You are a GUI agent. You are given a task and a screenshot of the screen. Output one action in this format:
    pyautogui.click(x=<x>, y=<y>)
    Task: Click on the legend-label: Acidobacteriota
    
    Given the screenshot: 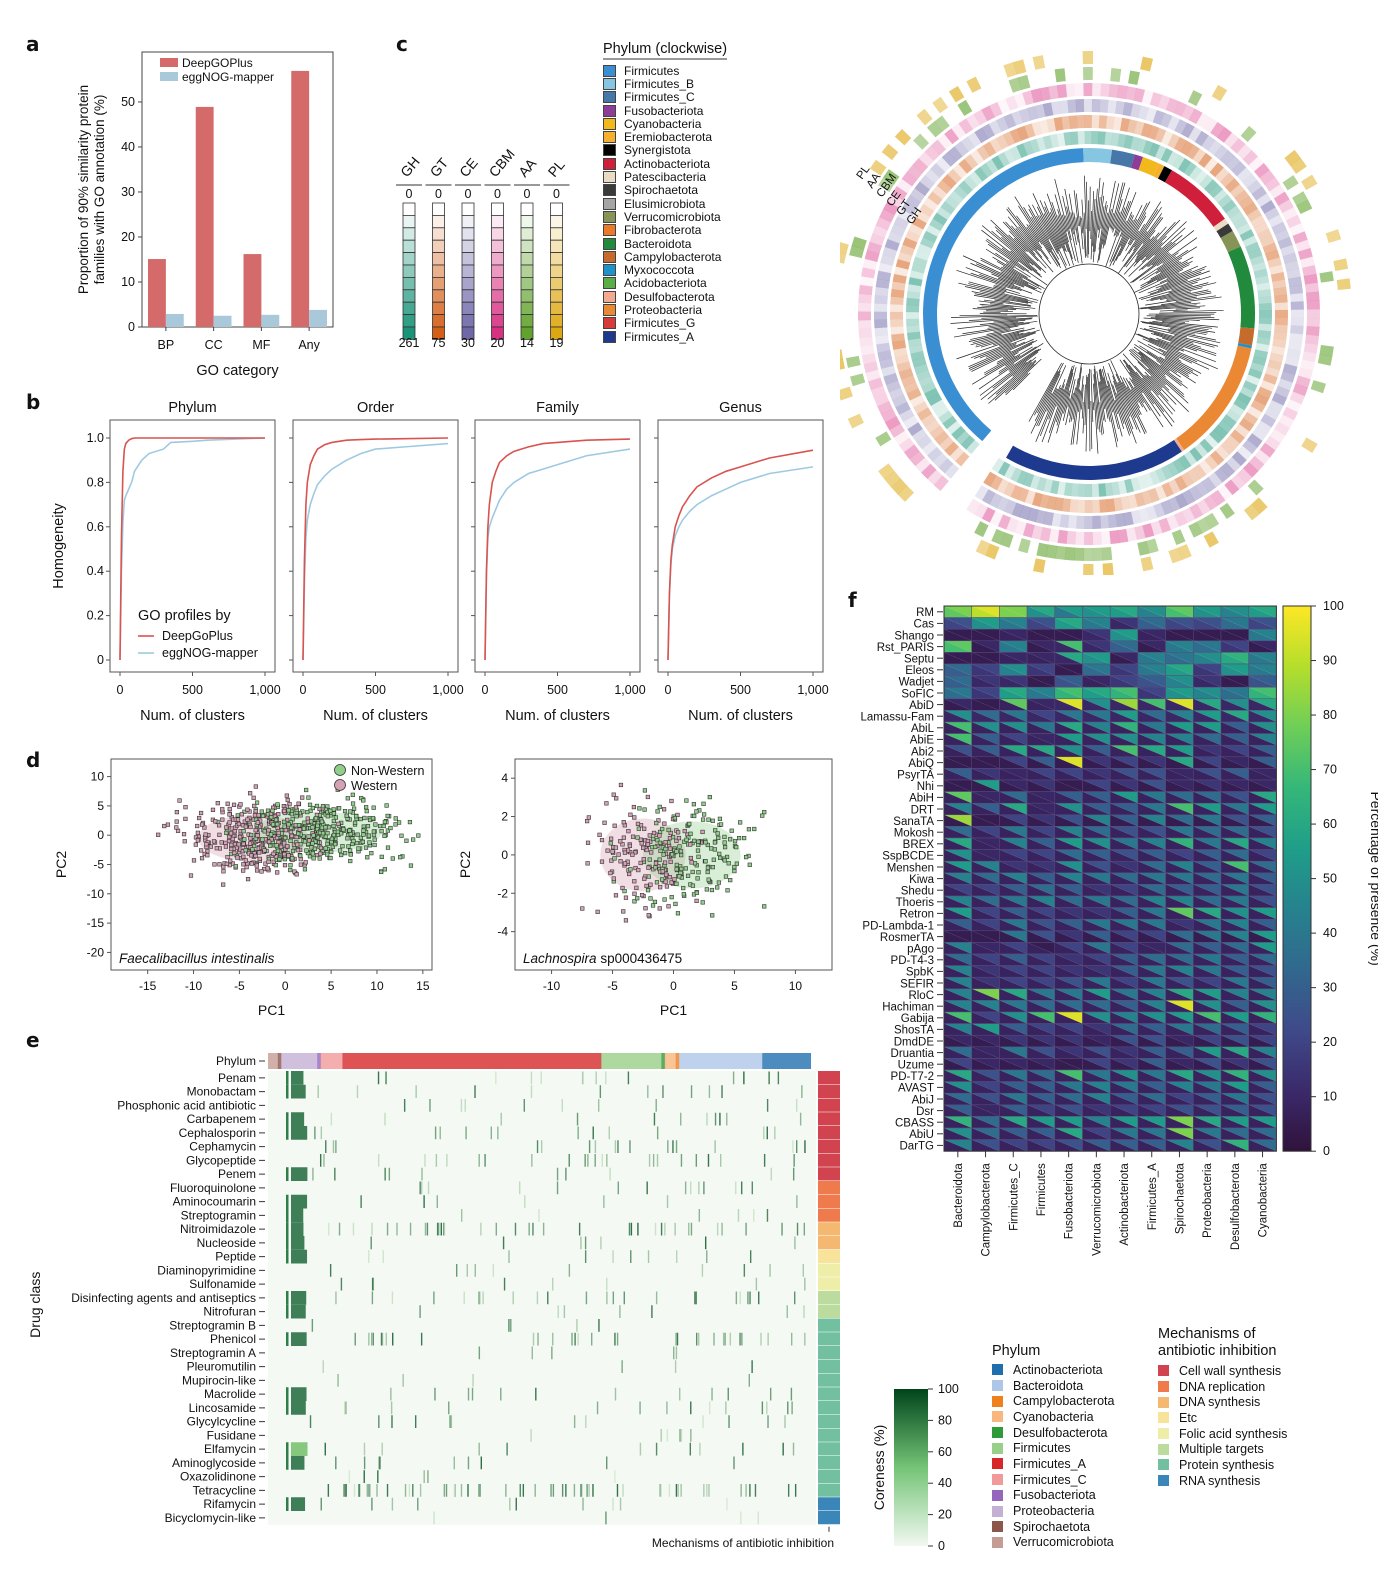 What is the action you would take?
    pyautogui.click(x=665, y=283)
    